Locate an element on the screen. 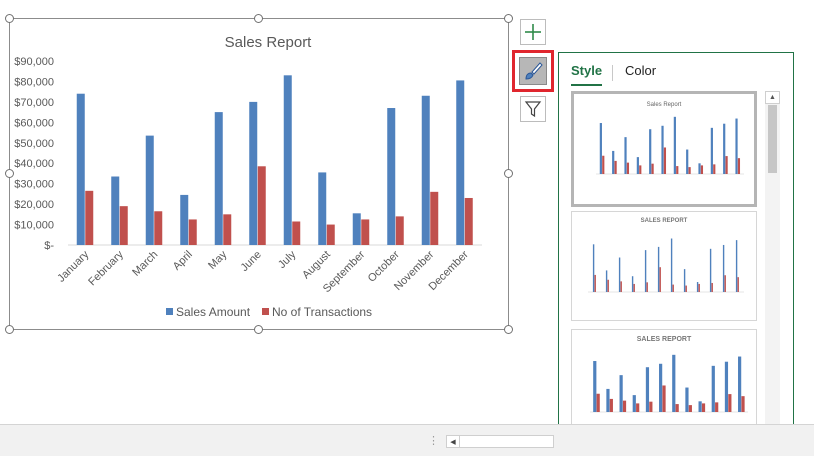 The height and width of the screenshot is (456, 814). x-tick-label: March is located at coordinates (145, 264).